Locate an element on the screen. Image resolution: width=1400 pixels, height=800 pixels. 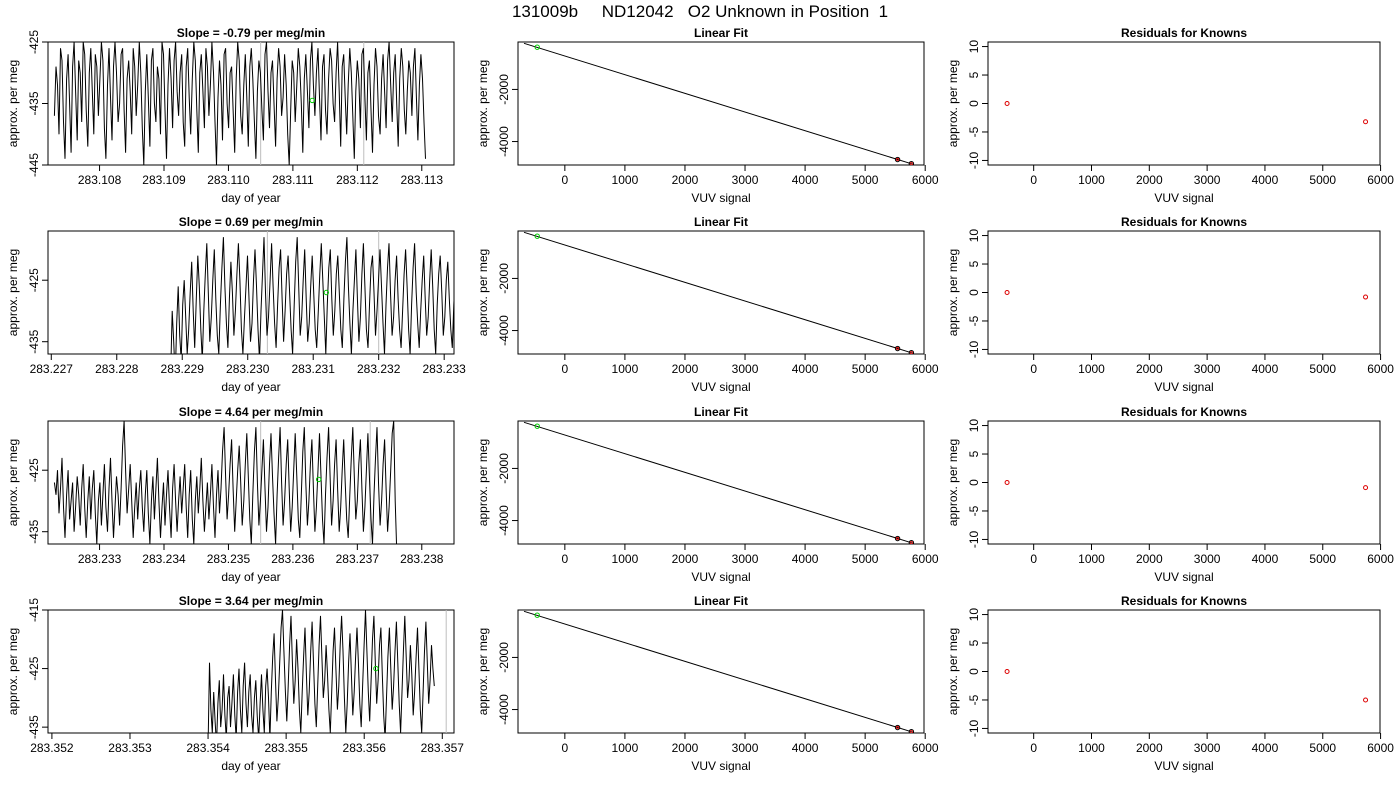
panel-title: Slope = -0.79 per meg/min is located at coordinates (251, 33).